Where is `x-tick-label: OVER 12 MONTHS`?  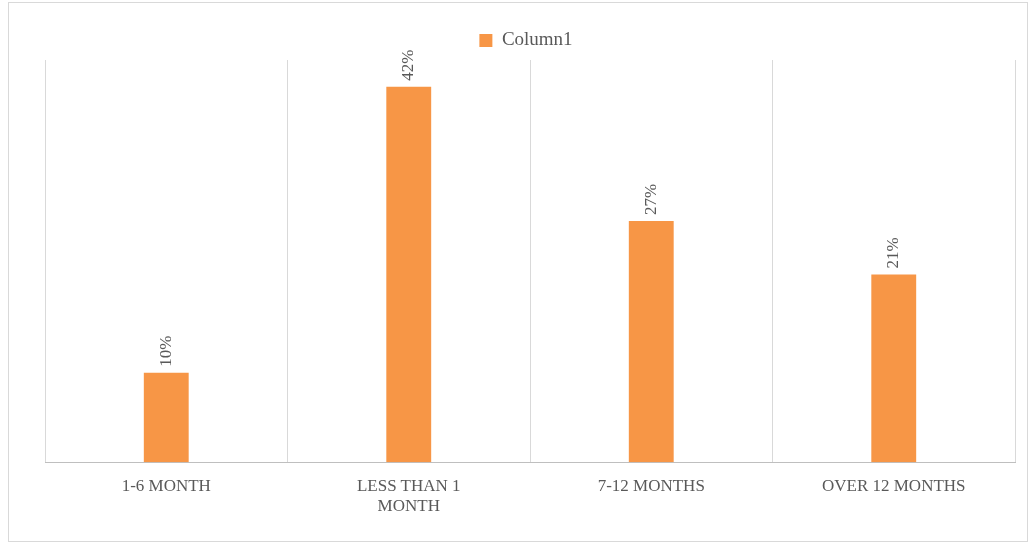 x-tick-label: OVER 12 MONTHS is located at coordinates (893, 485).